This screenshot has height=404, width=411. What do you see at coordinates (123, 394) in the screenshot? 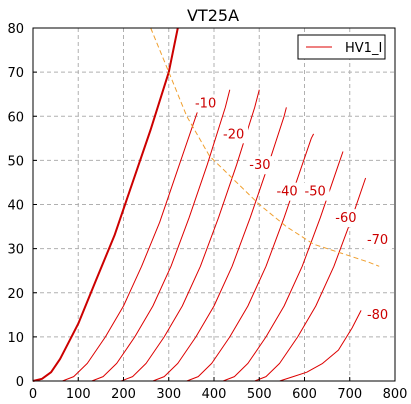
I see `x-tick-label: 200` at bounding box center [123, 394].